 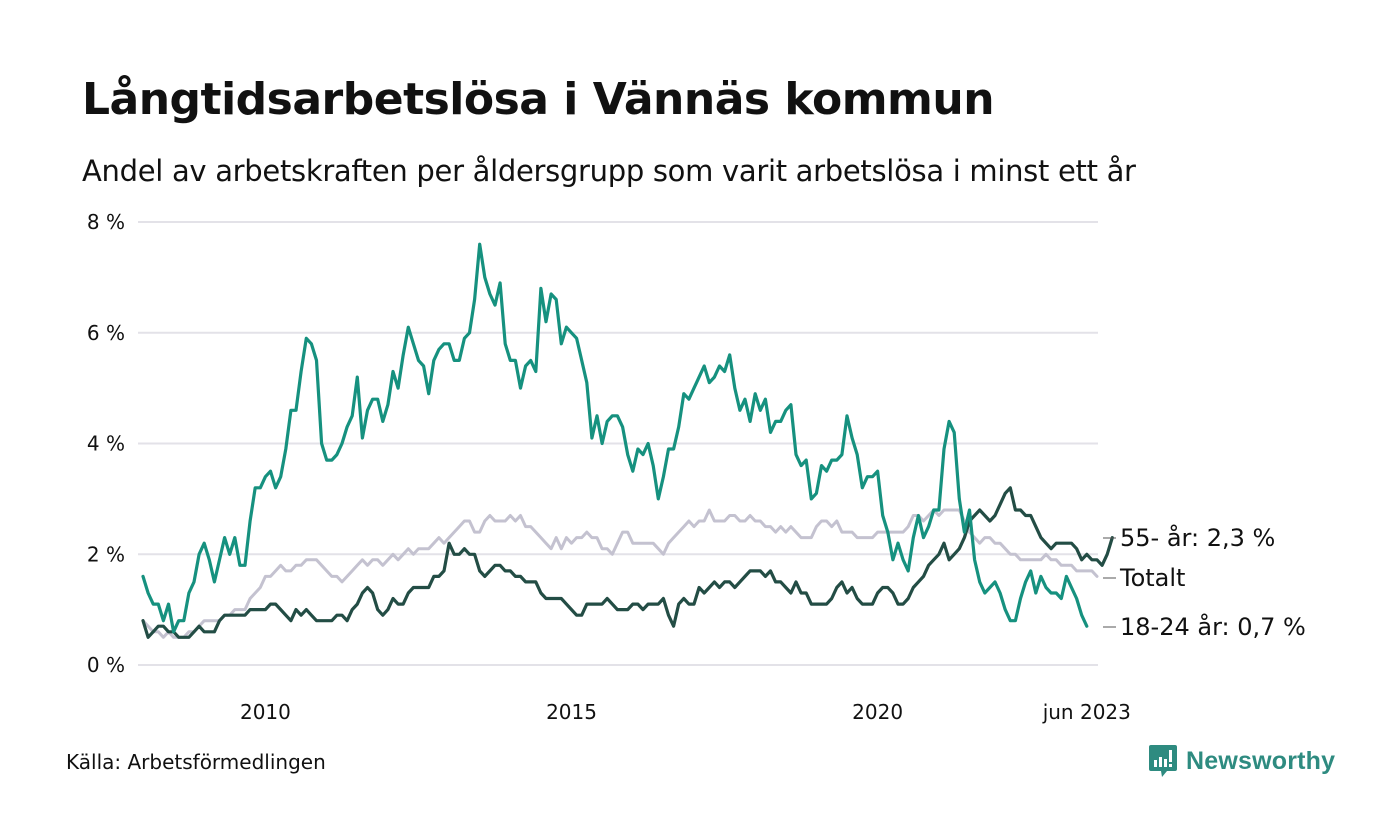 What do you see at coordinates (1086, 712) in the screenshot?
I see `x-tick-label: jun 2023` at bounding box center [1086, 712].